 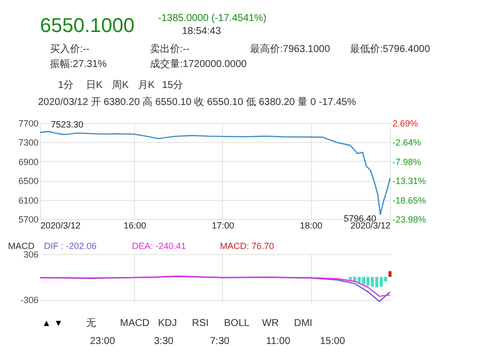 What do you see at coordinates (167, 323) in the screenshot?
I see `text: KDJ` at bounding box center [167, 323].